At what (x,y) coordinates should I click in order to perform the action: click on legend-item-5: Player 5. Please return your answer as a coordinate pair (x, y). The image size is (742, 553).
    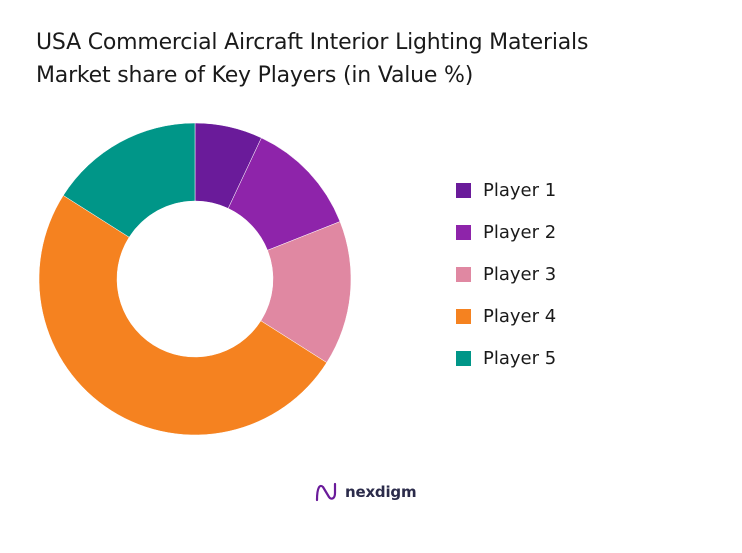
    Looking at the image, I should click on (556, 358).